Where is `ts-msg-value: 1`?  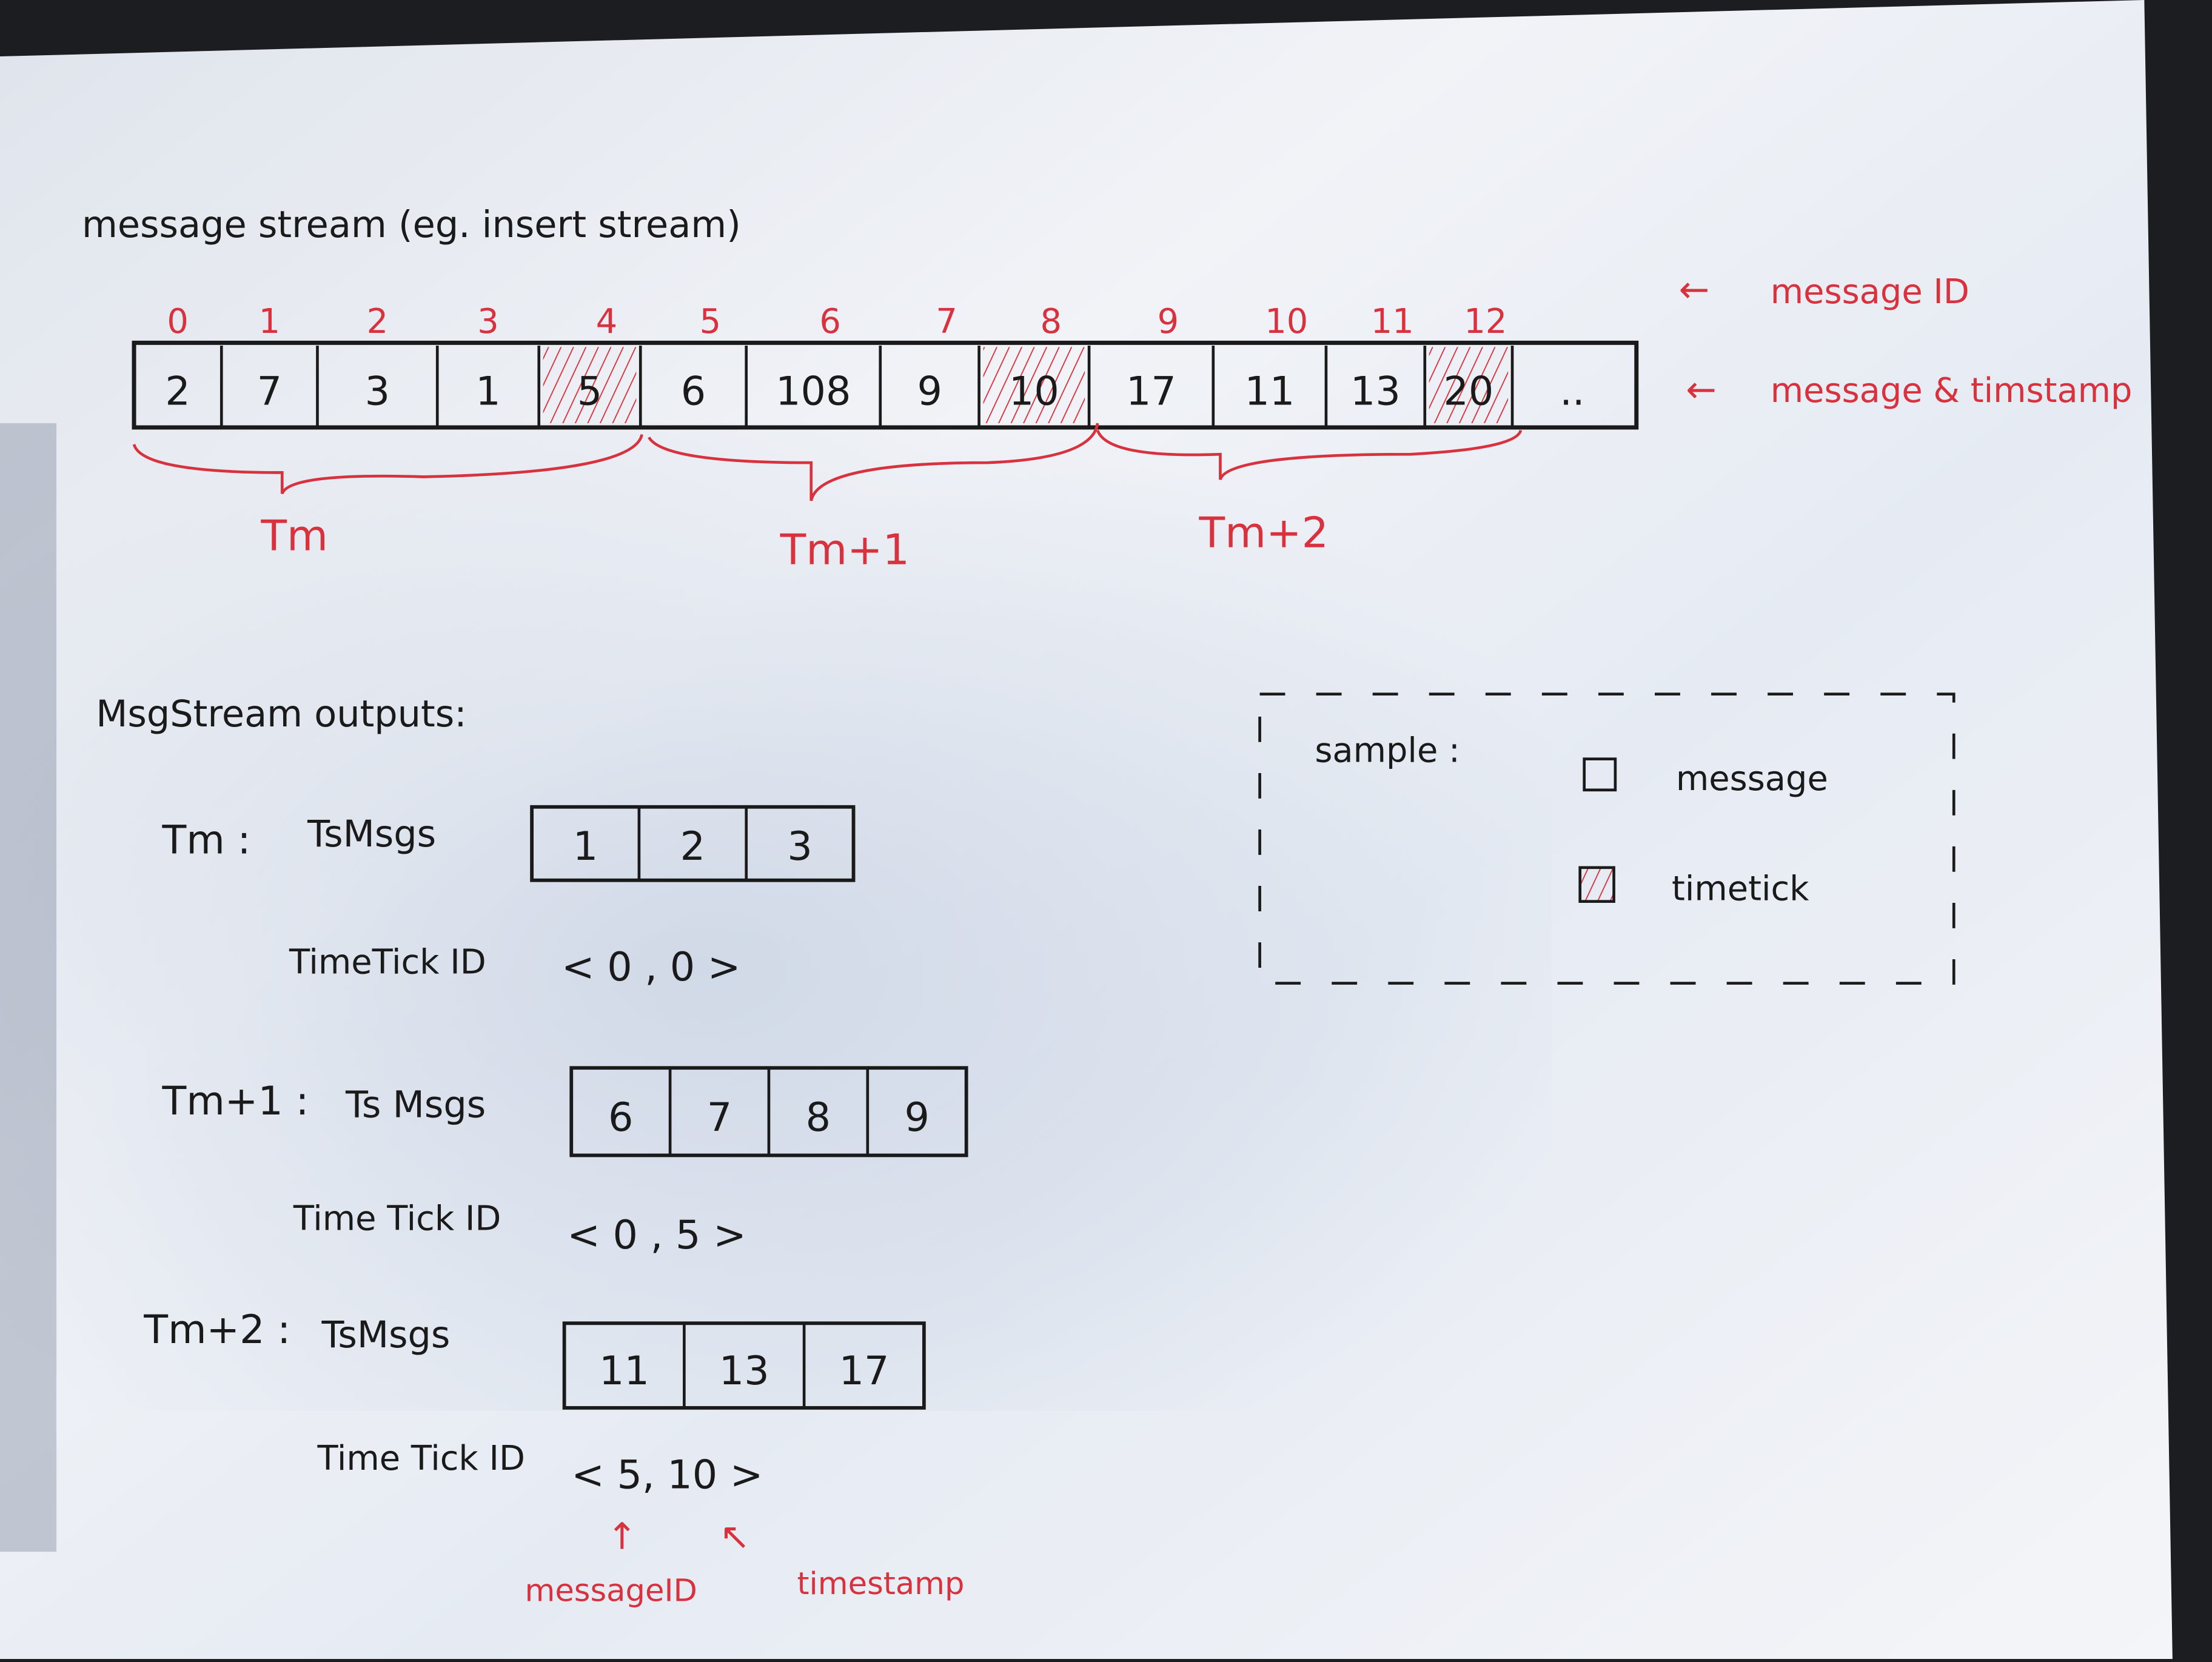
ts-msg-value: 1 is located at coordinates (585, 847).